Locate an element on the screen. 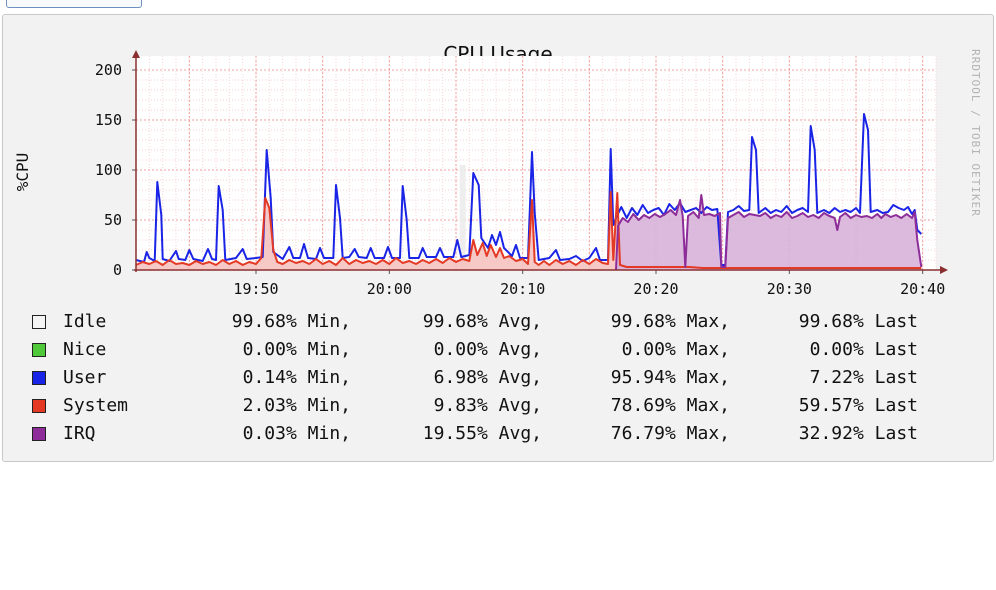 Image resolution: width=996 pixels, height=590 pixels. x-tick-label: 20:30 is located at coordinates (789, 289).